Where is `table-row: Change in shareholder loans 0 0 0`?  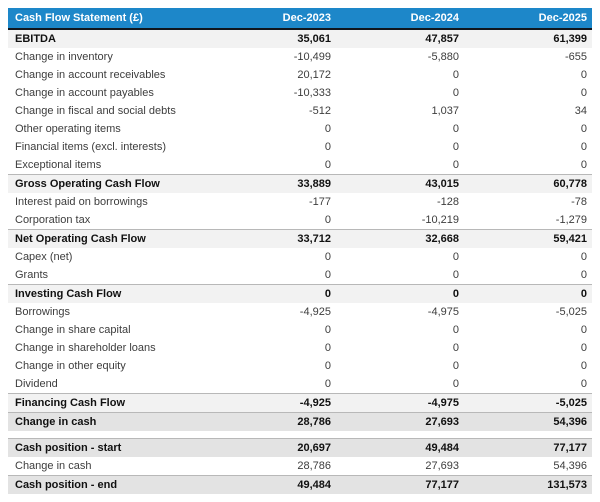
table-row: Change in shareholder loans 0 0 0 is located at coordinates (300, 348).